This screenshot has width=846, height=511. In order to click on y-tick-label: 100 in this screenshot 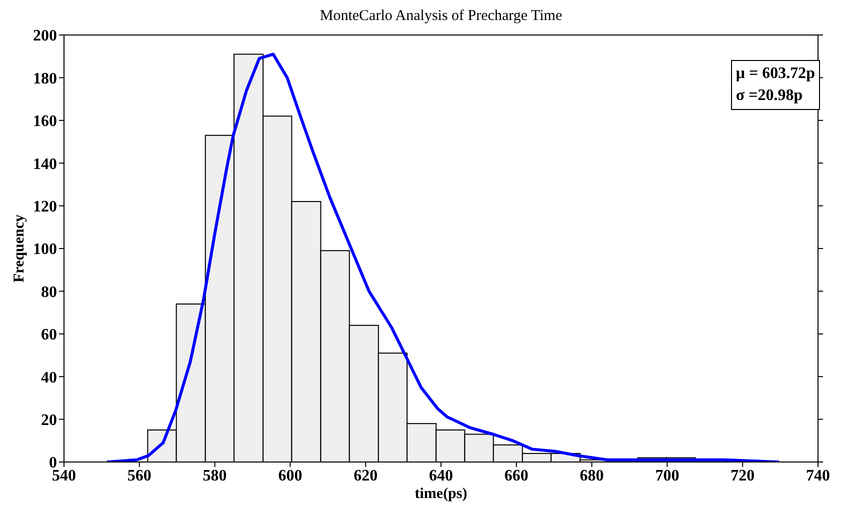, I will do `click(45, 249)`.